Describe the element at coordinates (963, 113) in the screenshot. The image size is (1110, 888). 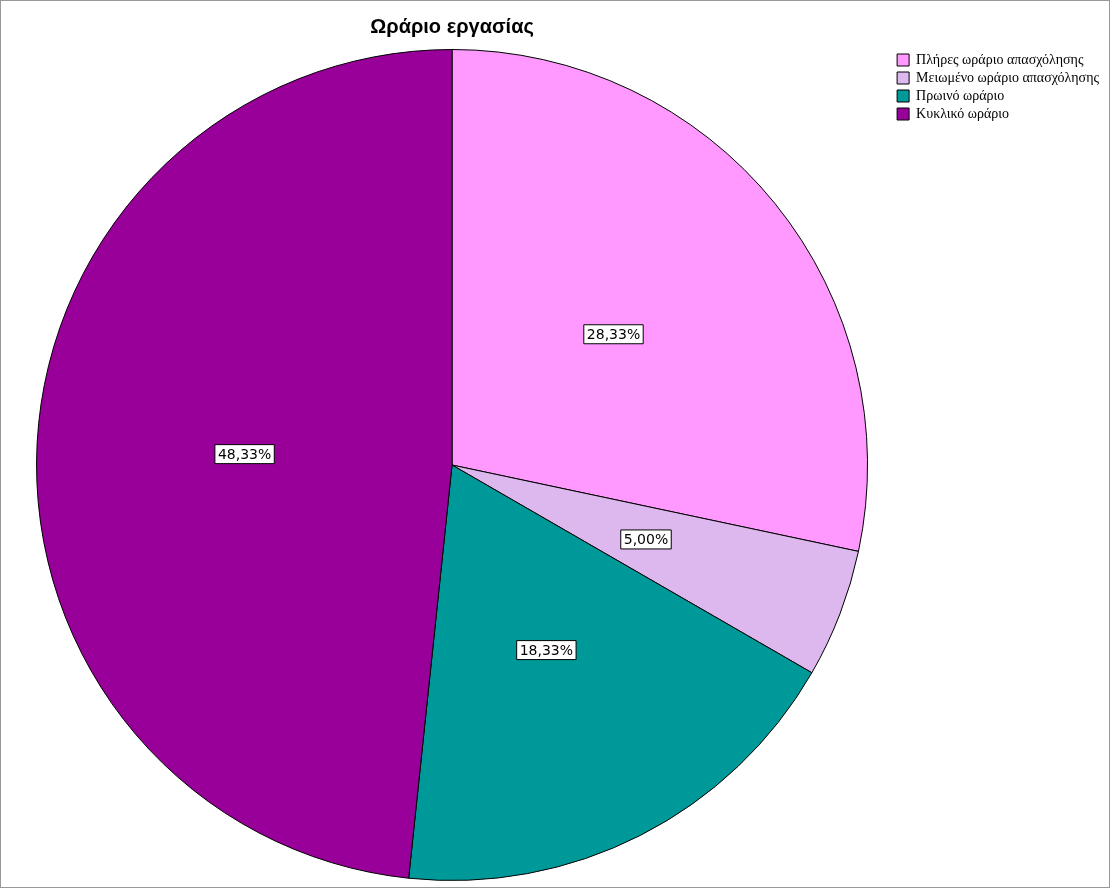
I see `legend-label: Κυκλικό ωράριο` at that location.